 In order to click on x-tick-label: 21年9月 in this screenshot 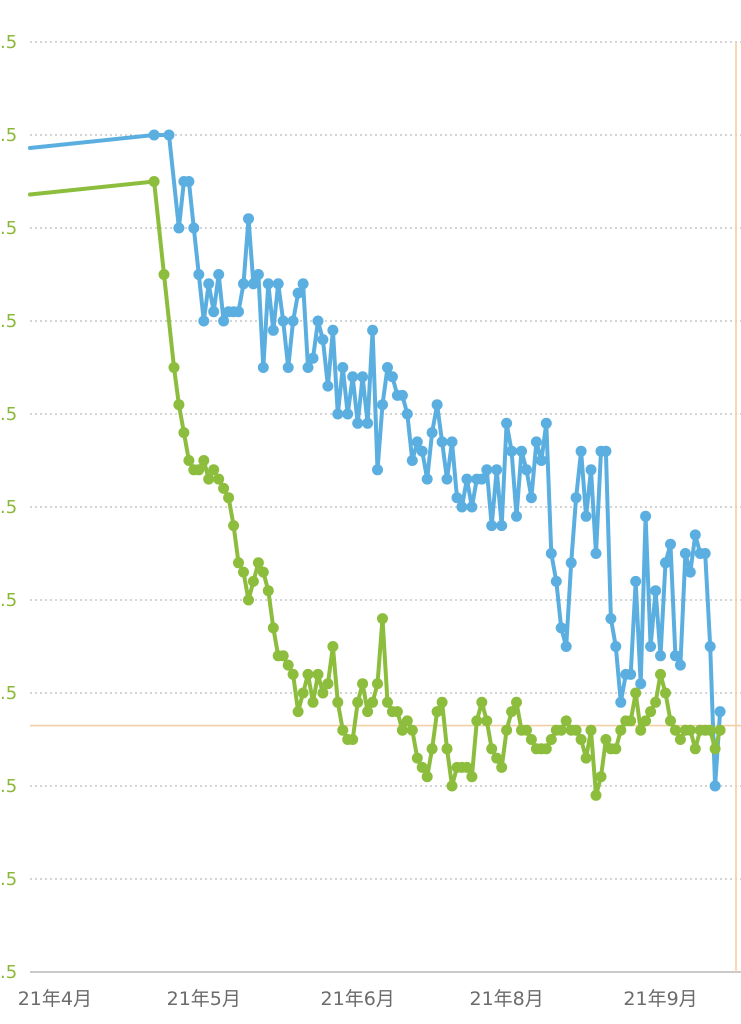, I will do `click(660, 999)`.